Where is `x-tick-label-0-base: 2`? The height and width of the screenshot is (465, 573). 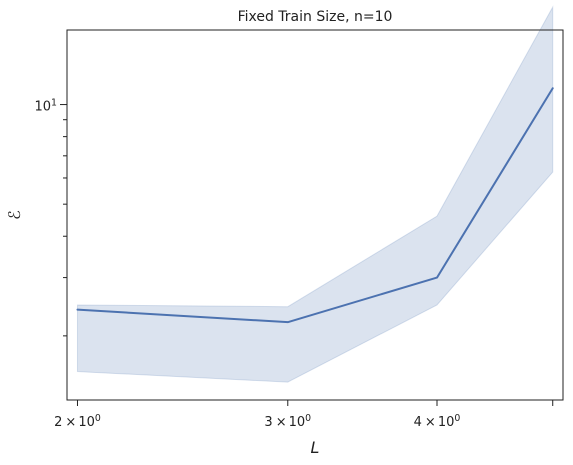
x-tick-label-0-base: 2 is located at coordinates (58, 422).